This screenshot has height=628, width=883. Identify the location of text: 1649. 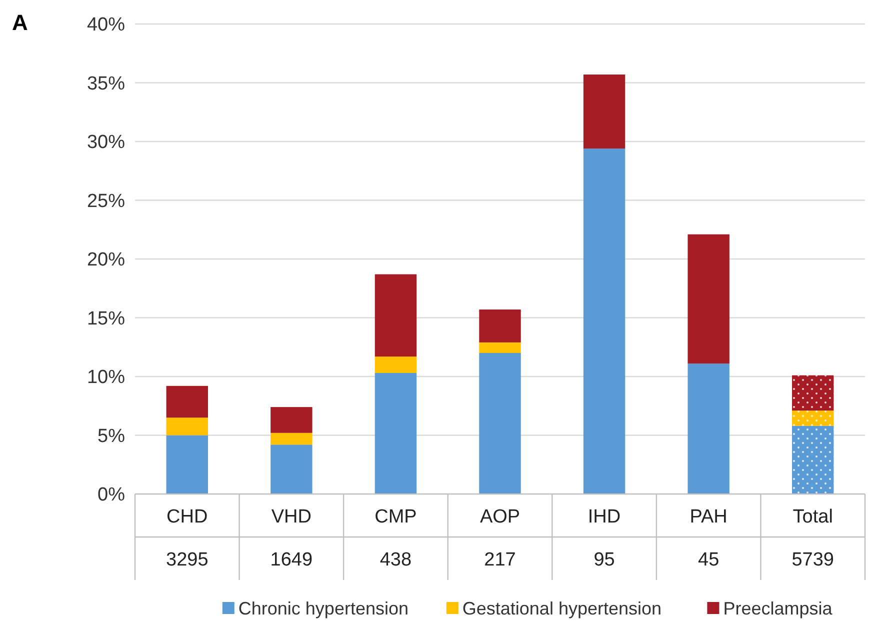
(291, 560).